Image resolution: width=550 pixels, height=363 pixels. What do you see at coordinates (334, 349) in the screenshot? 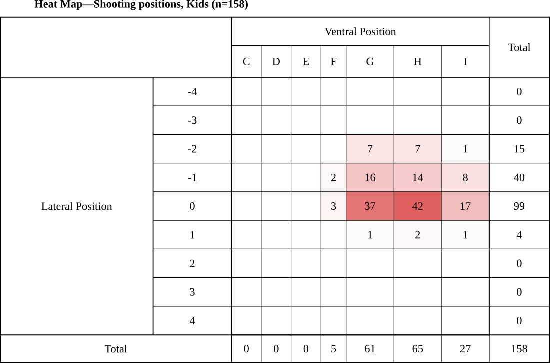
I see `text: 5` at bounding box center [334, 349].